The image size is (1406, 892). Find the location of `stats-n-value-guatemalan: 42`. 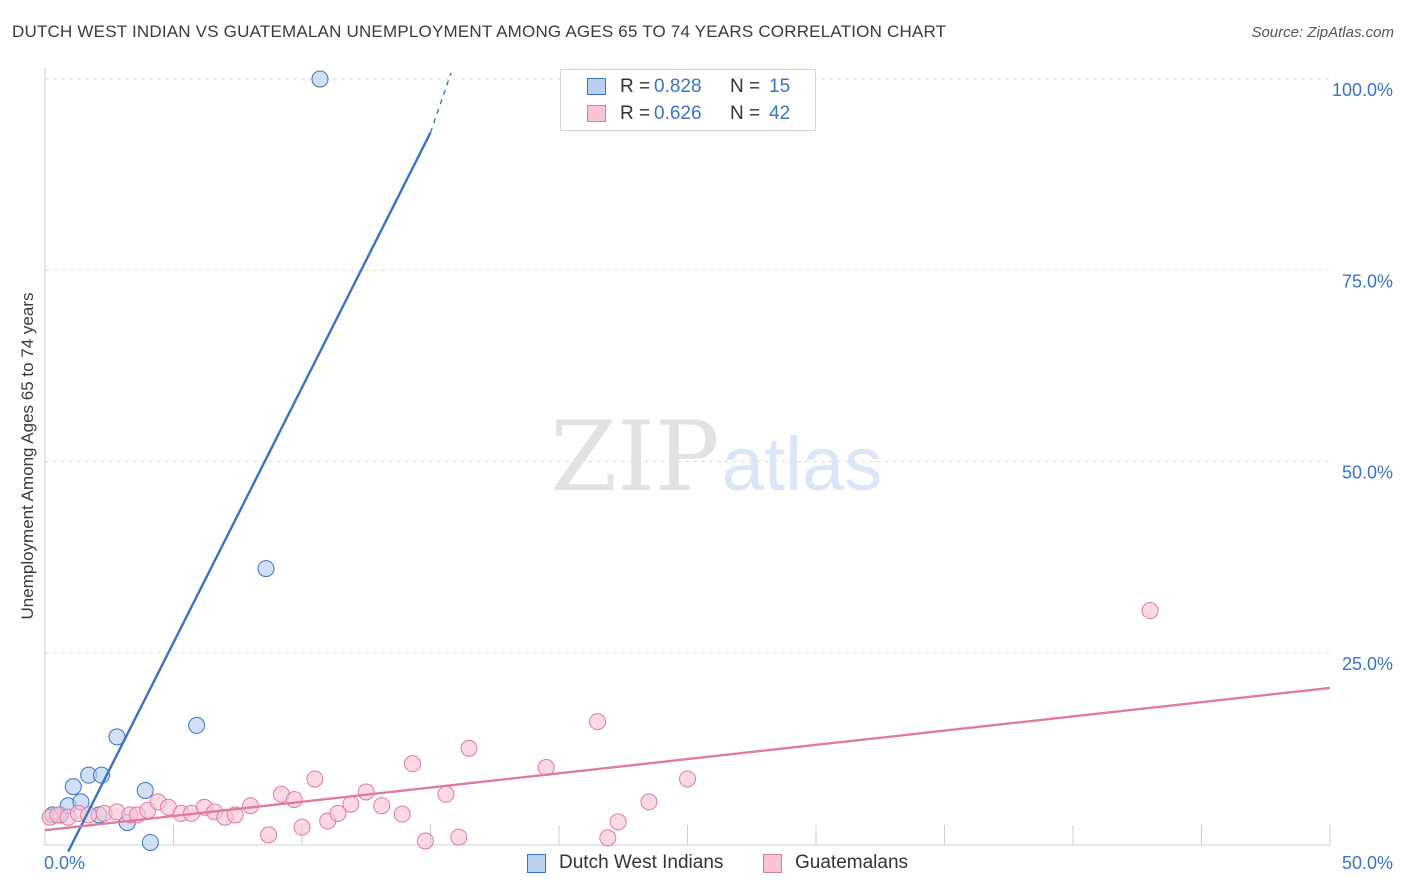

stats-n-value-guatemalan: 42 is located at coordinates (780, 113).